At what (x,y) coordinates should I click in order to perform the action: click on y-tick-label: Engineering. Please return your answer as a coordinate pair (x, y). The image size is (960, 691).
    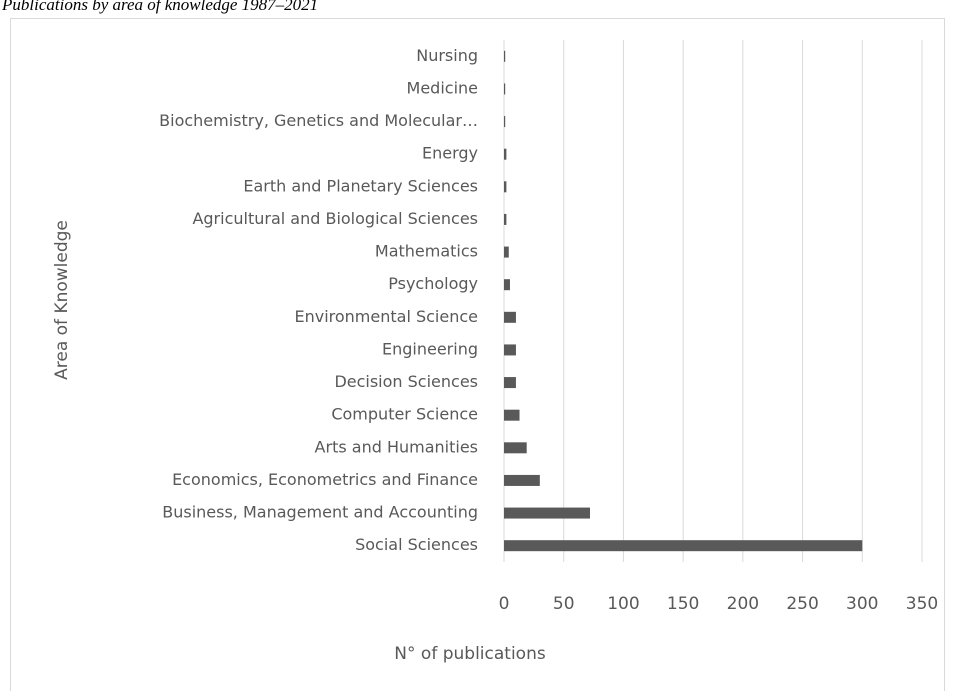
    Looking at the image, I should click on (430, 348).